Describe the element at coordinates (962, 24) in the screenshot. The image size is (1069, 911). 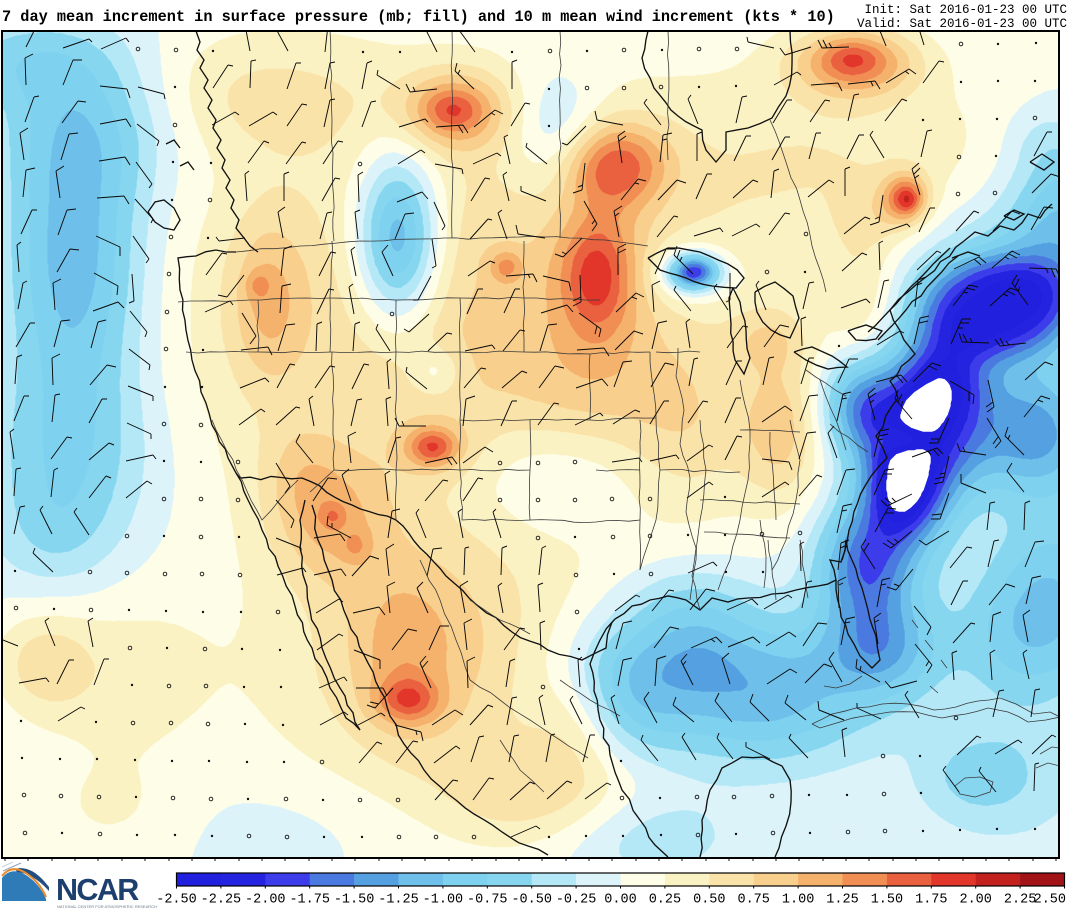
I see `svg-text: Valid: Sat 2016-01-23 00 UTC` at that location.